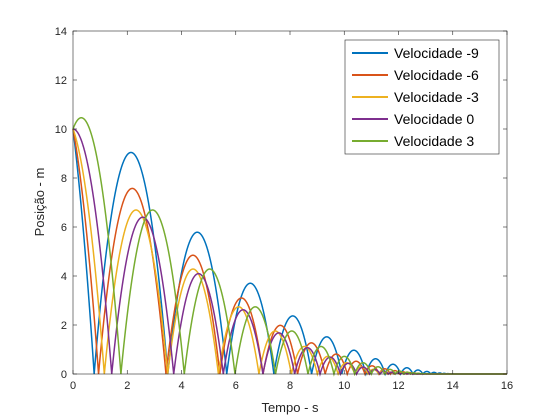 The width and height of the screenshot is (560, 420). Describe the element at coordinates (436, 97) in the screenshot. I see `legend-label-2: Velocidade -3` at that location.